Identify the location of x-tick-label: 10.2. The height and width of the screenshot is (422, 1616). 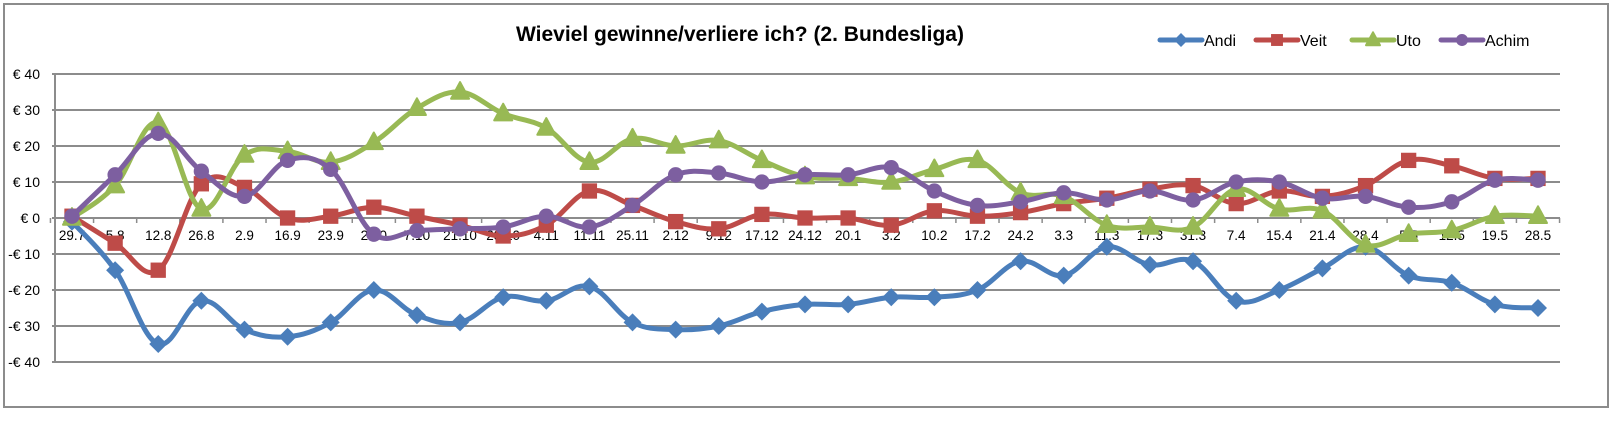
(934, 235).